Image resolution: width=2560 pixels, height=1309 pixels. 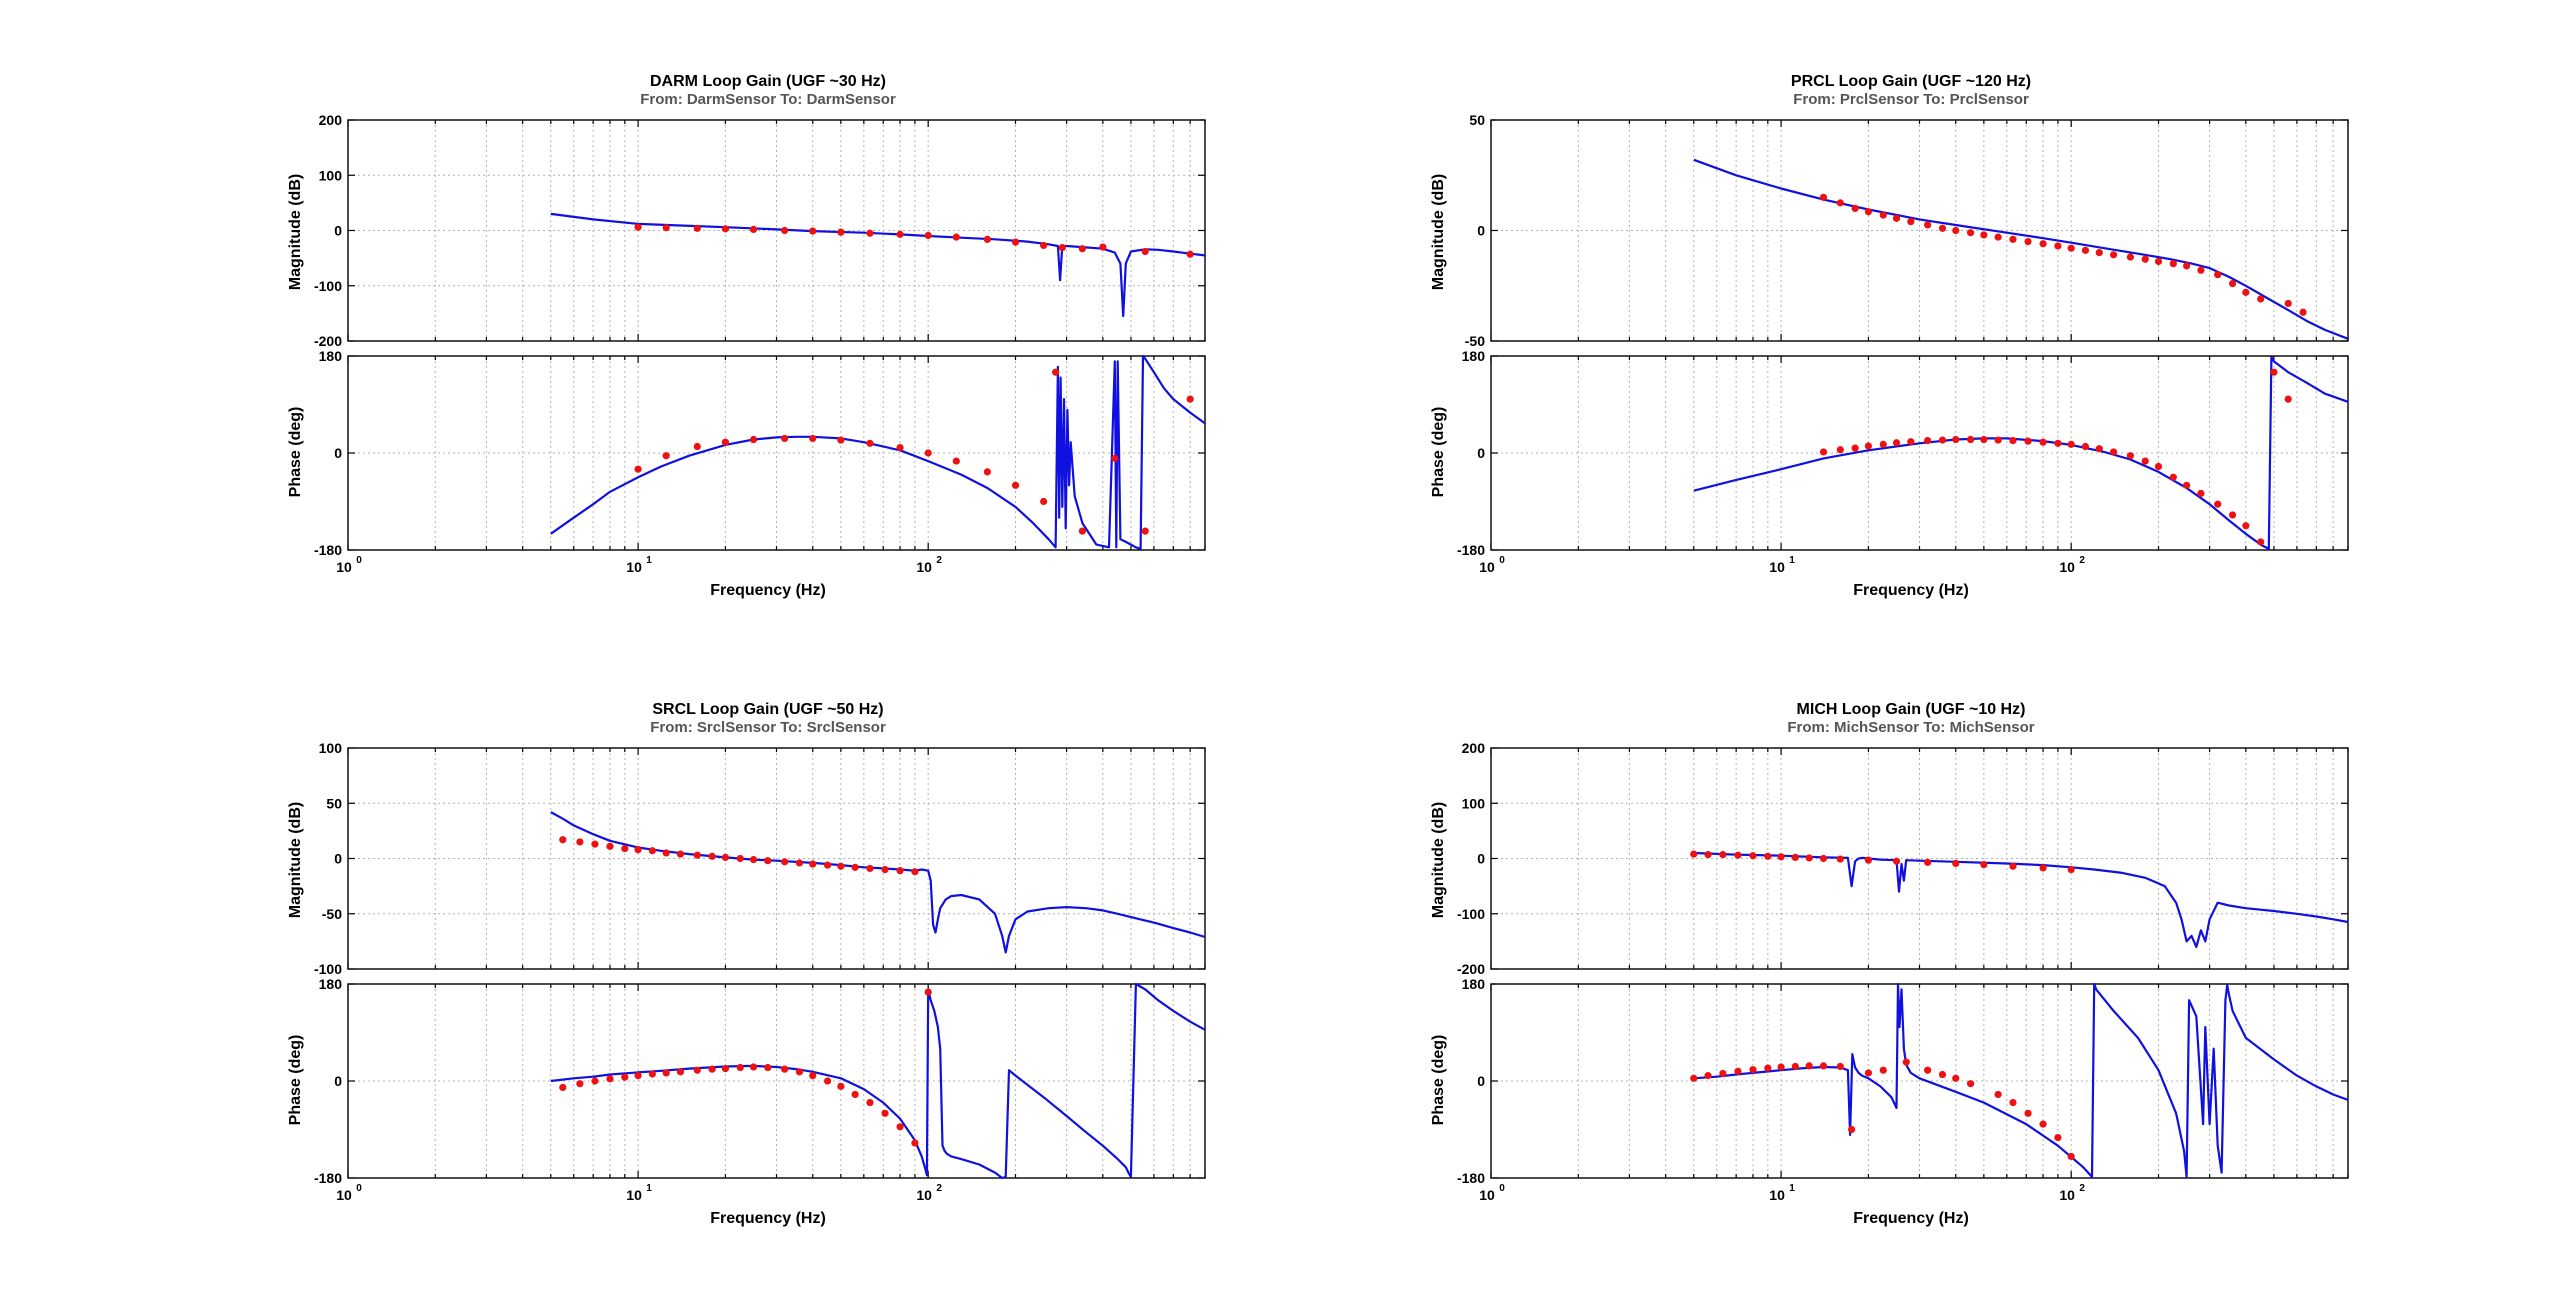 I want to click on x-tick-label-exponent: 1, so click(x=1792, y=1188).